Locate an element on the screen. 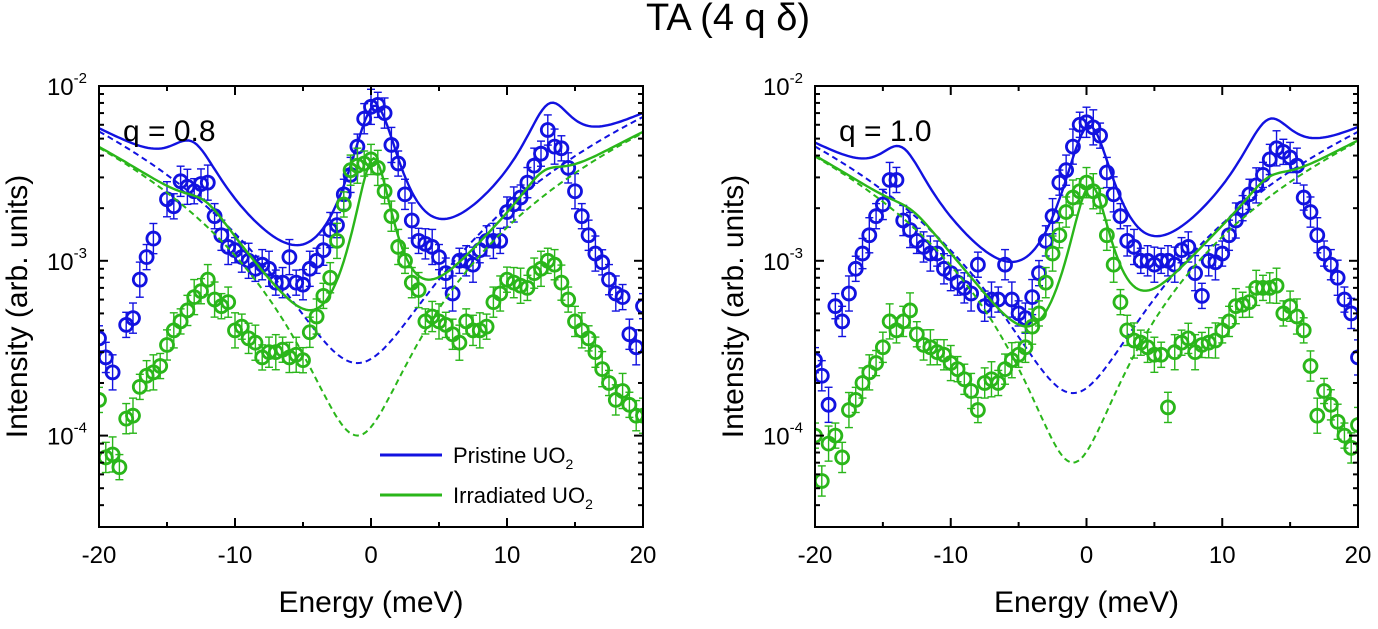  figure-title: TA (4 q δ) is located at coordinates (728, 19).